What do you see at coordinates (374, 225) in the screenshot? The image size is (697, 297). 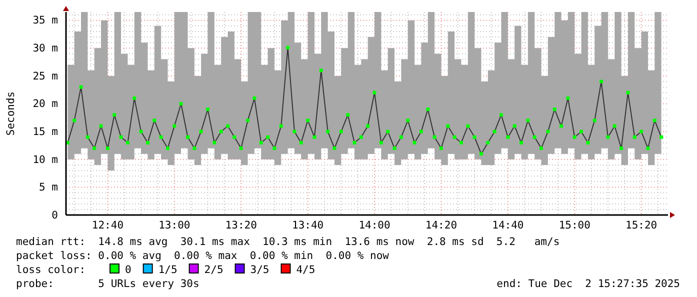 I see `x-tick-label: 14:00` at bounding box center [374, 225].